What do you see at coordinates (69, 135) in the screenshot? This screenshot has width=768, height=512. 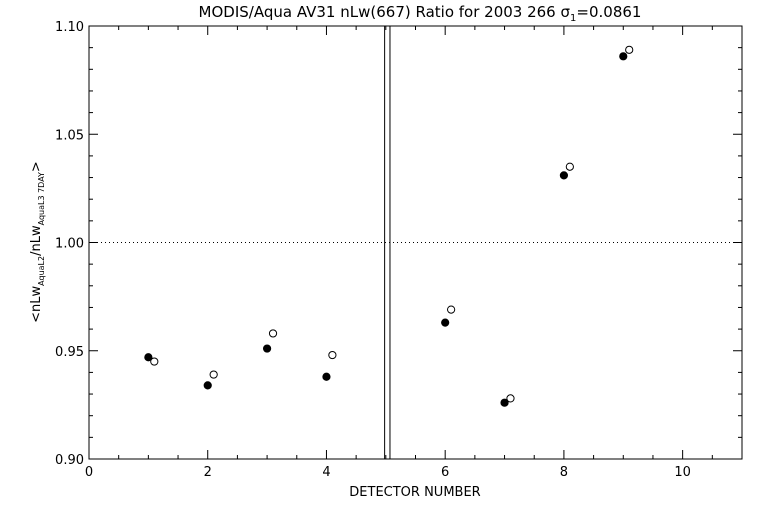 I see `y-tick-label: 1.05` at bounding box center [69, 135].